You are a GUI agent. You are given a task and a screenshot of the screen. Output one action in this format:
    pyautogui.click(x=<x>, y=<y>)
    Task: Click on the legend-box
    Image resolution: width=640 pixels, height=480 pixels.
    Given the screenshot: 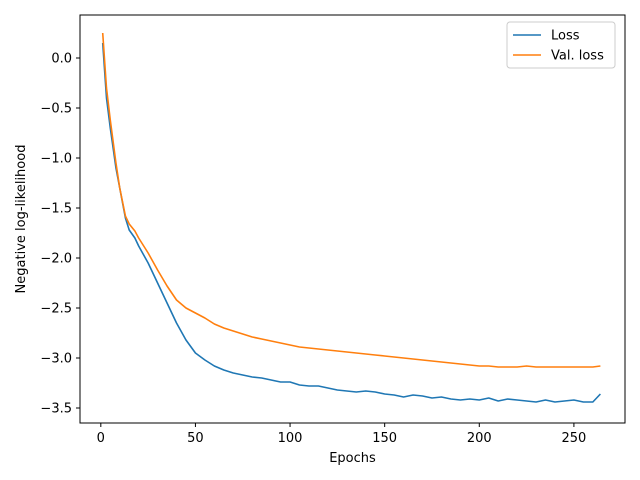 What is the action you would take?
    pyautogui.click(x=561, y=45)
    